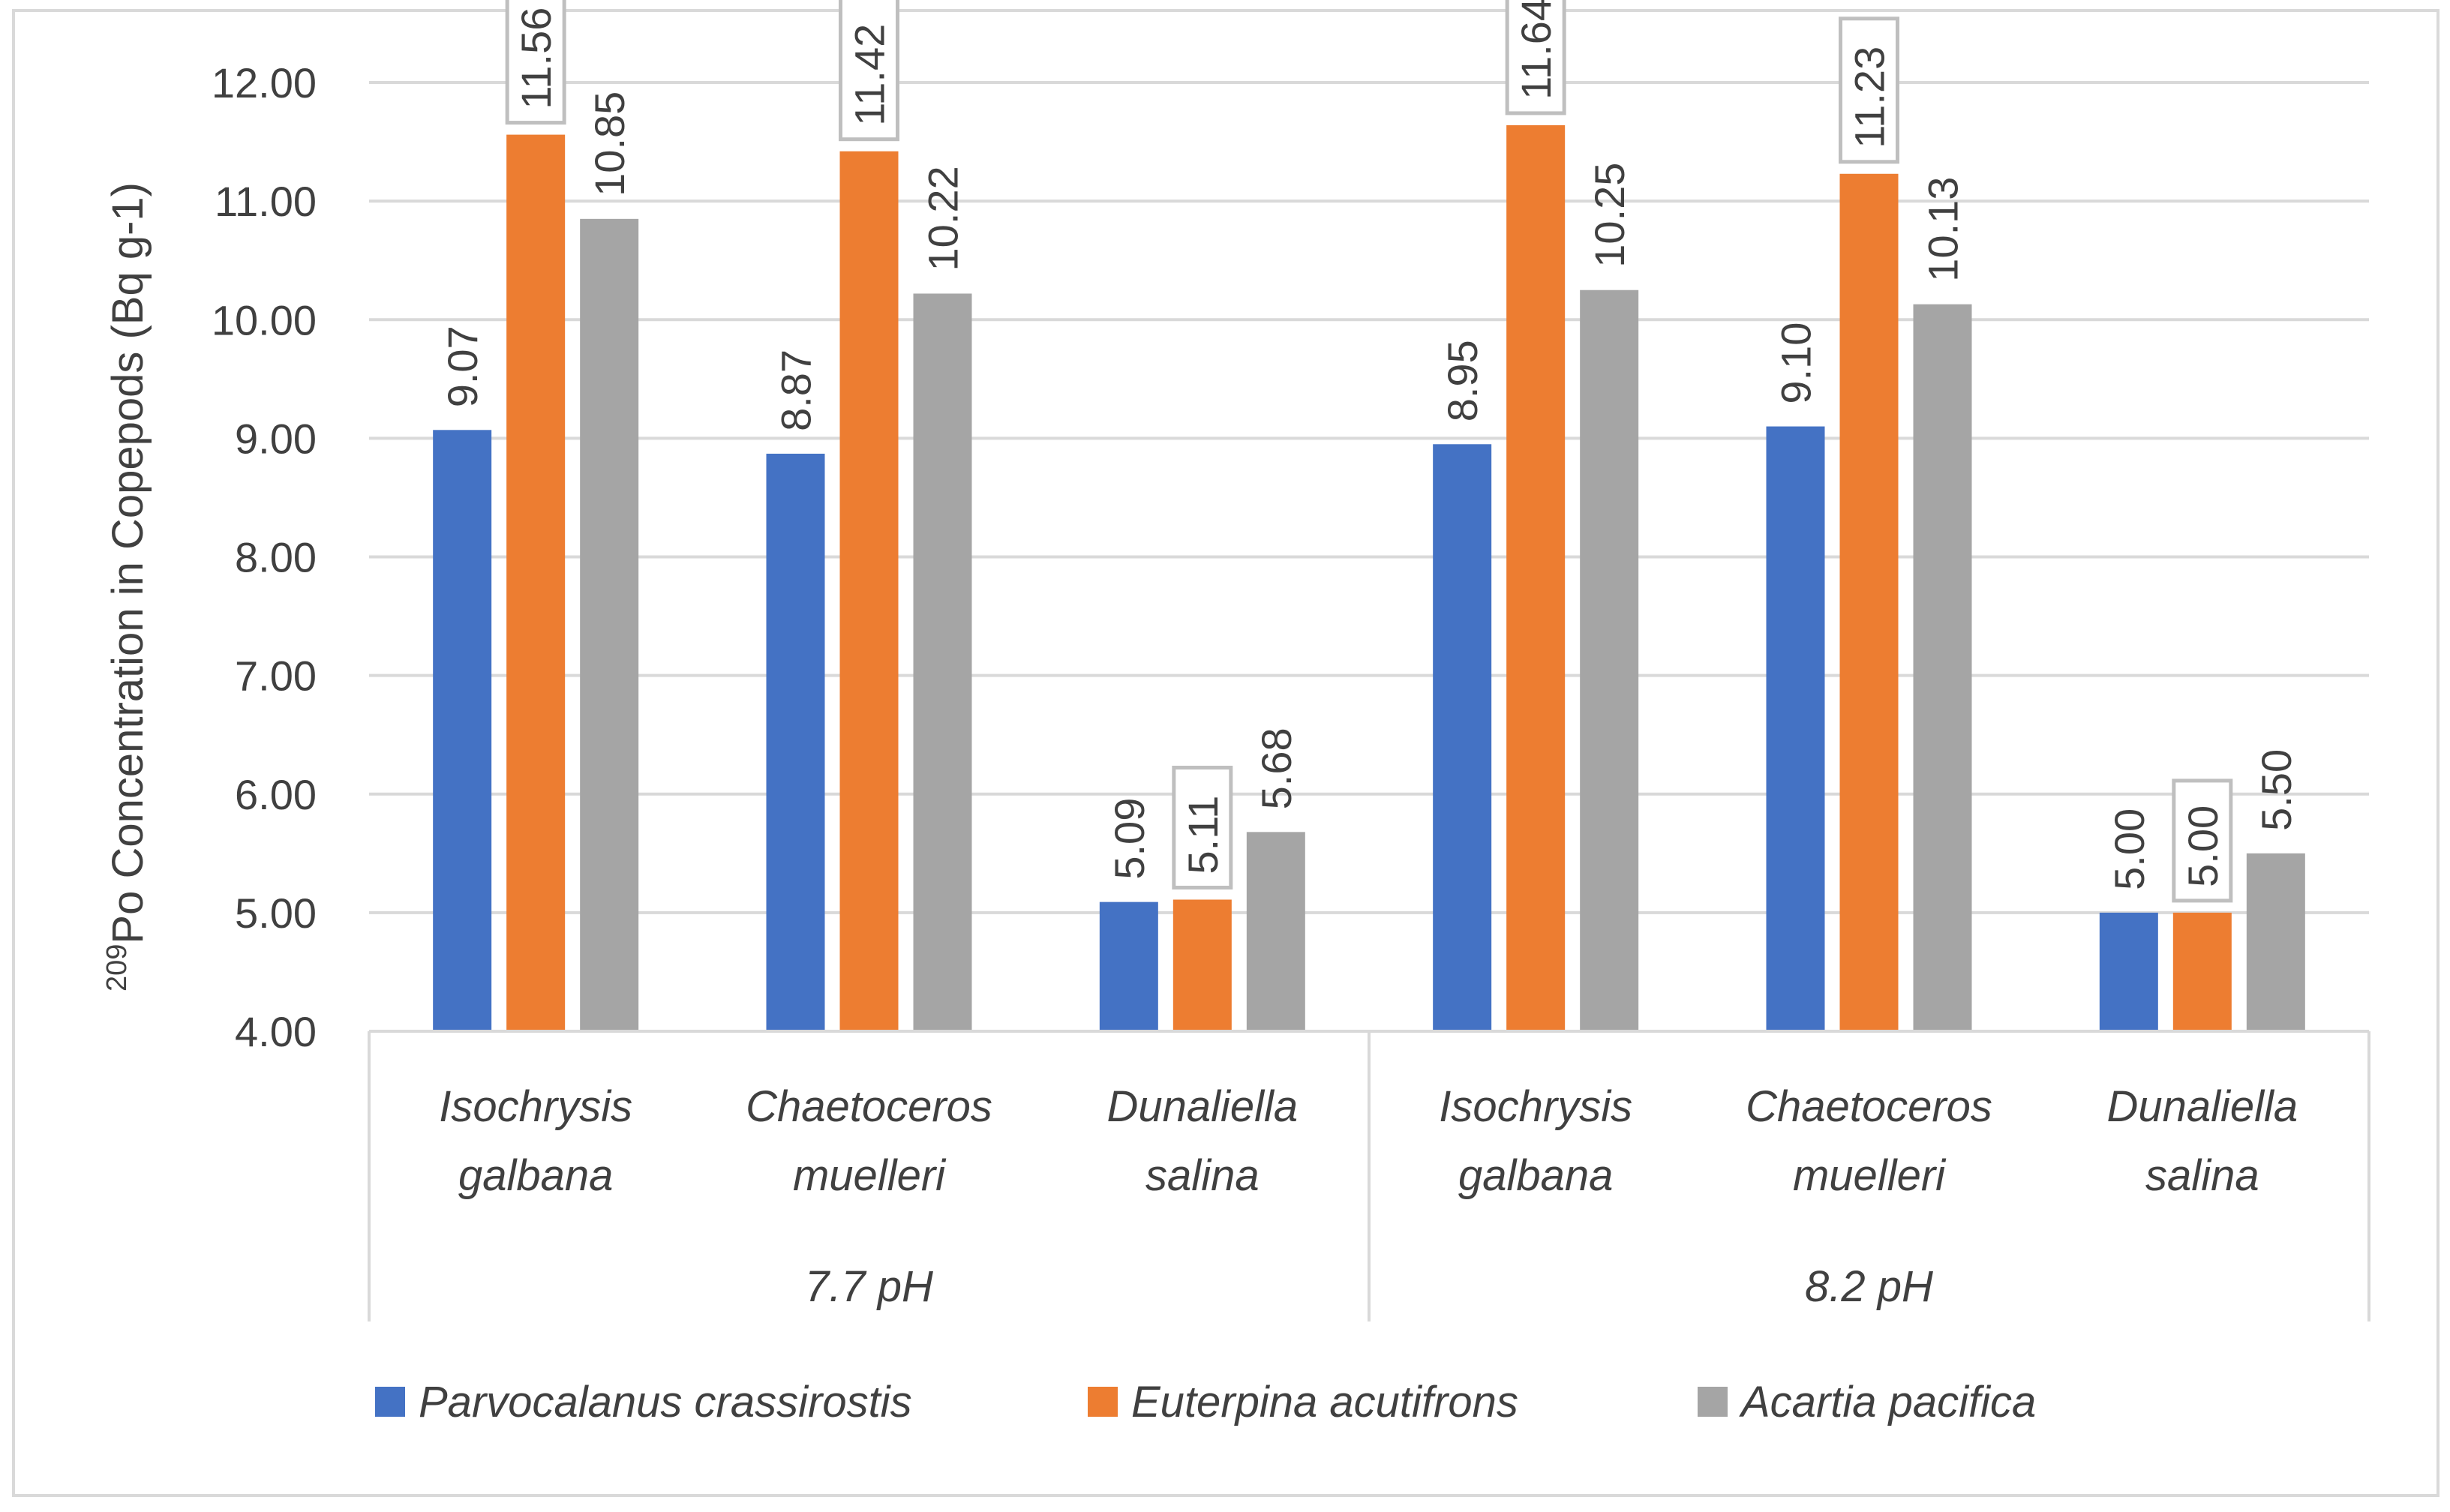 The width and height of the screenshot is (2450, 1512). I want to click on data-label-group: 5.68, so click(1276, 768).